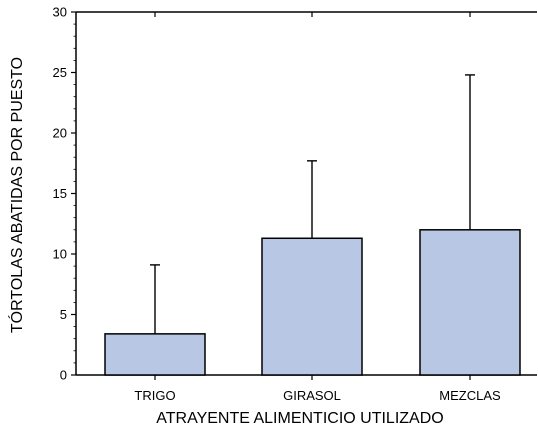 This screenshot has width=538, height=428. I want to click on y-tick-label: 0, so click(63, 375).